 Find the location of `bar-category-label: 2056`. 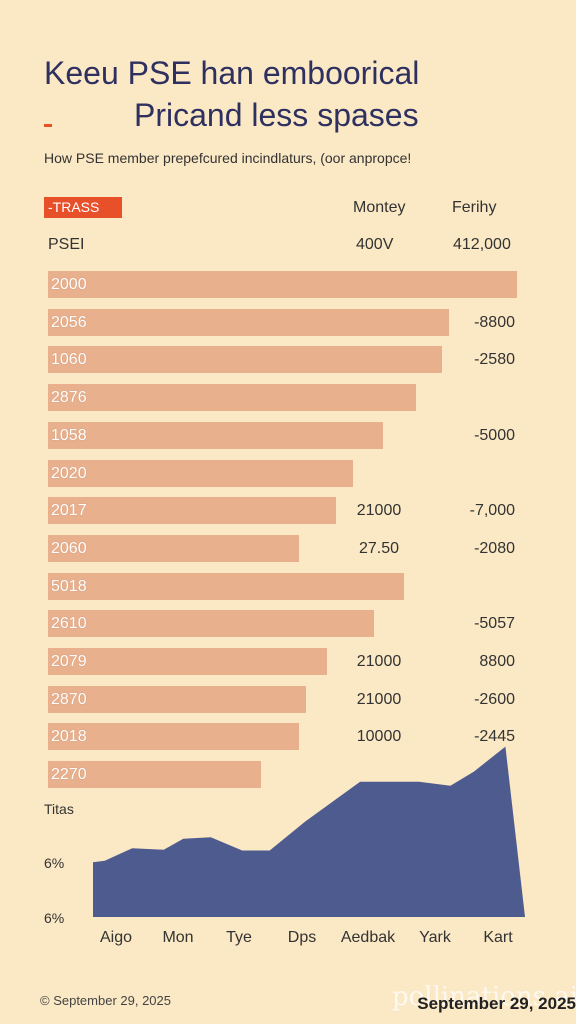

bar-category-label: 2056 is located at coordinates (69, 322).